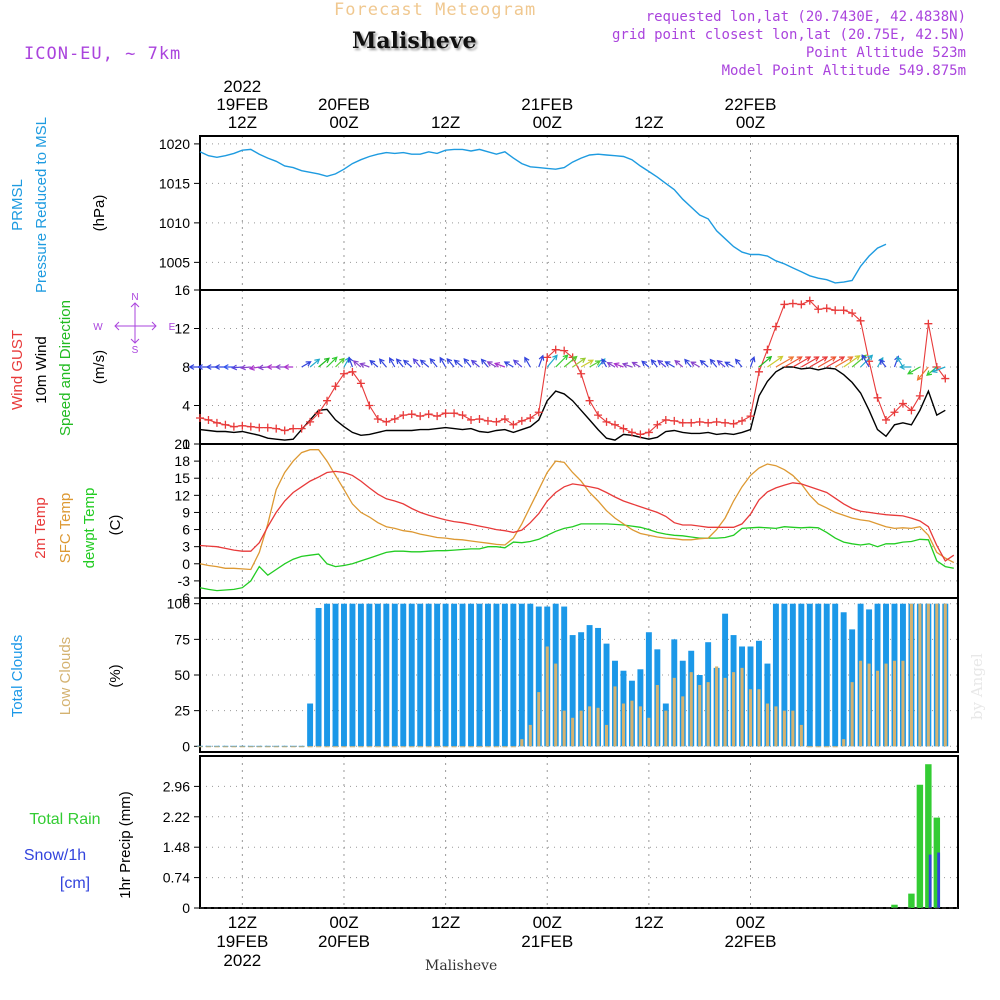  I want to click on y-tick-label-clouds: 75, so click(182, 639).